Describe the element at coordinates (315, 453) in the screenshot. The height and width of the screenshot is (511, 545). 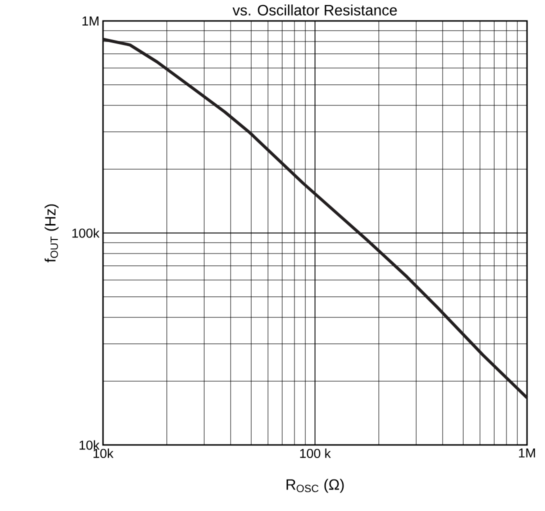
I see `x-tick-label: 100 k` at that location.